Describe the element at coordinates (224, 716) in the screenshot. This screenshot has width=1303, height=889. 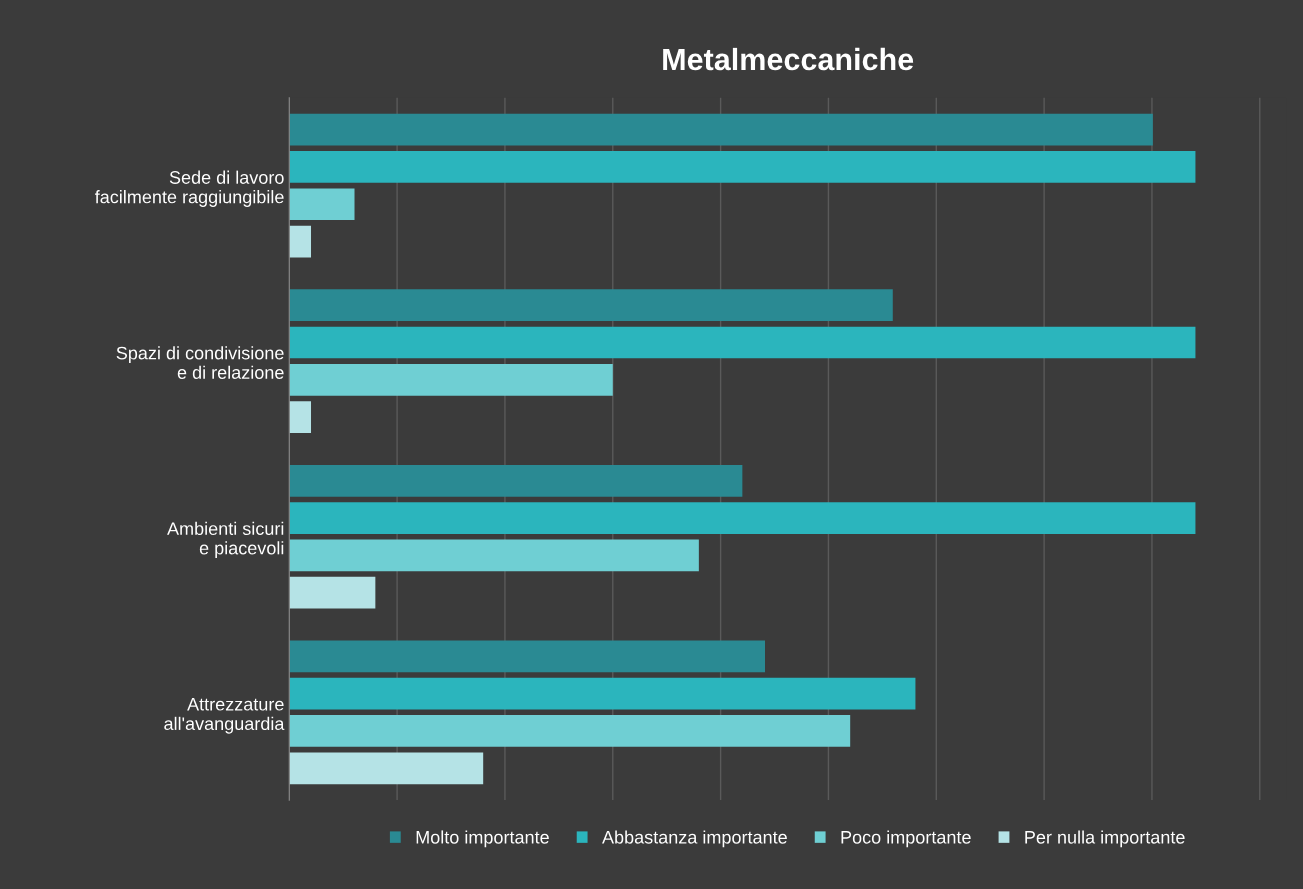
I see `y-tick-label: Attrezzature all'avanguardia` at that location.